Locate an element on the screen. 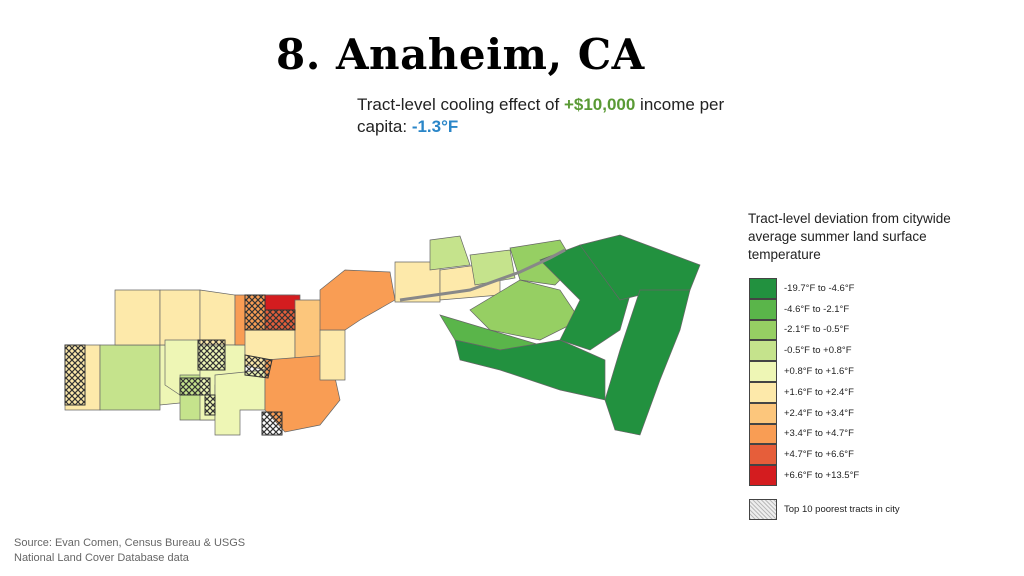 This screenshot has height=576, width=1024. legend-label: +3.4°F to +4.7°F is located at coordinates (819, 434).